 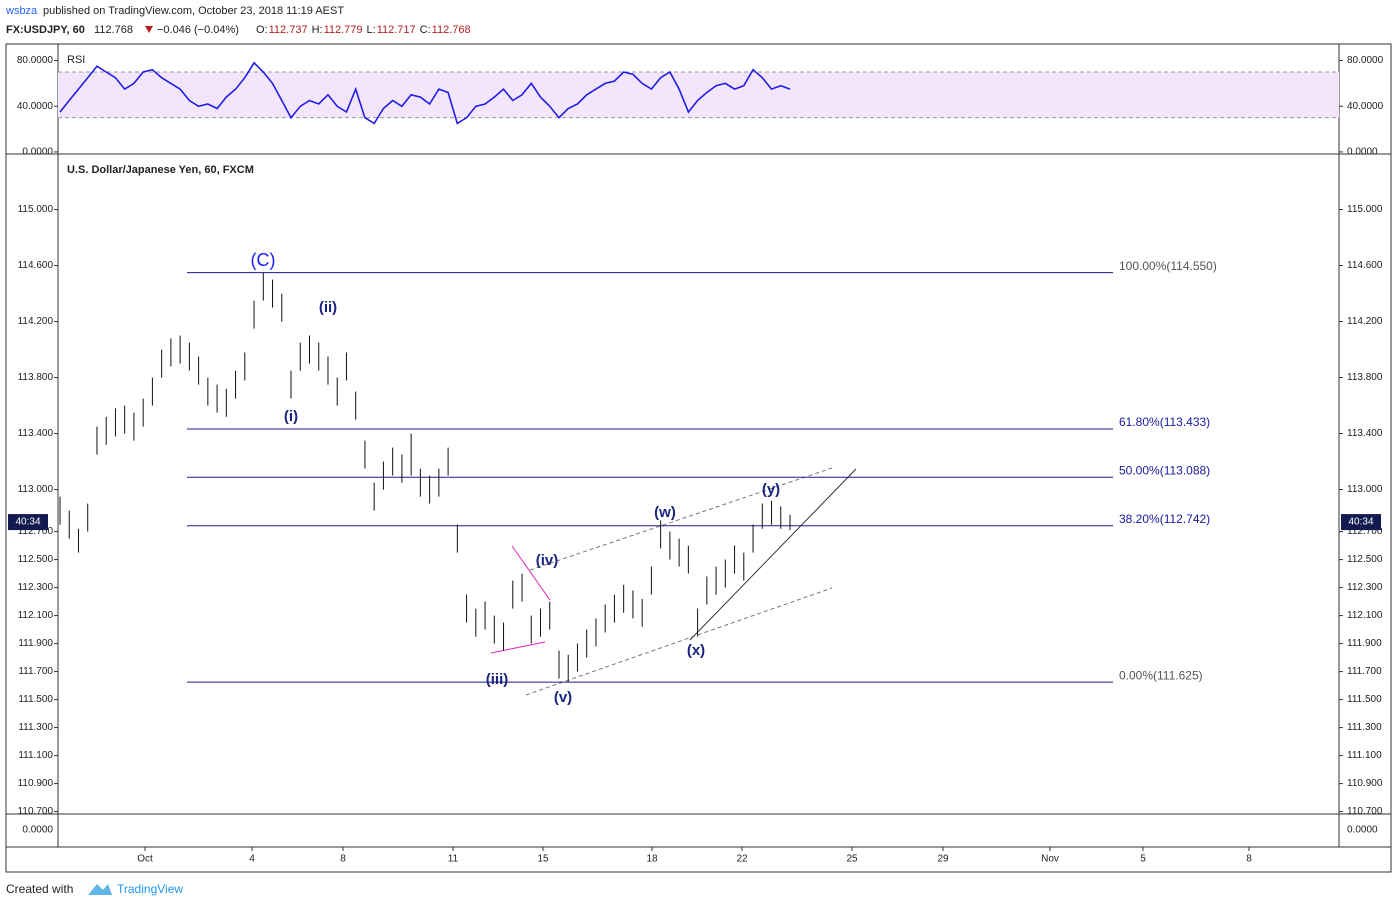 I want to click on created-with: Created with, so click(x=39, y=889).